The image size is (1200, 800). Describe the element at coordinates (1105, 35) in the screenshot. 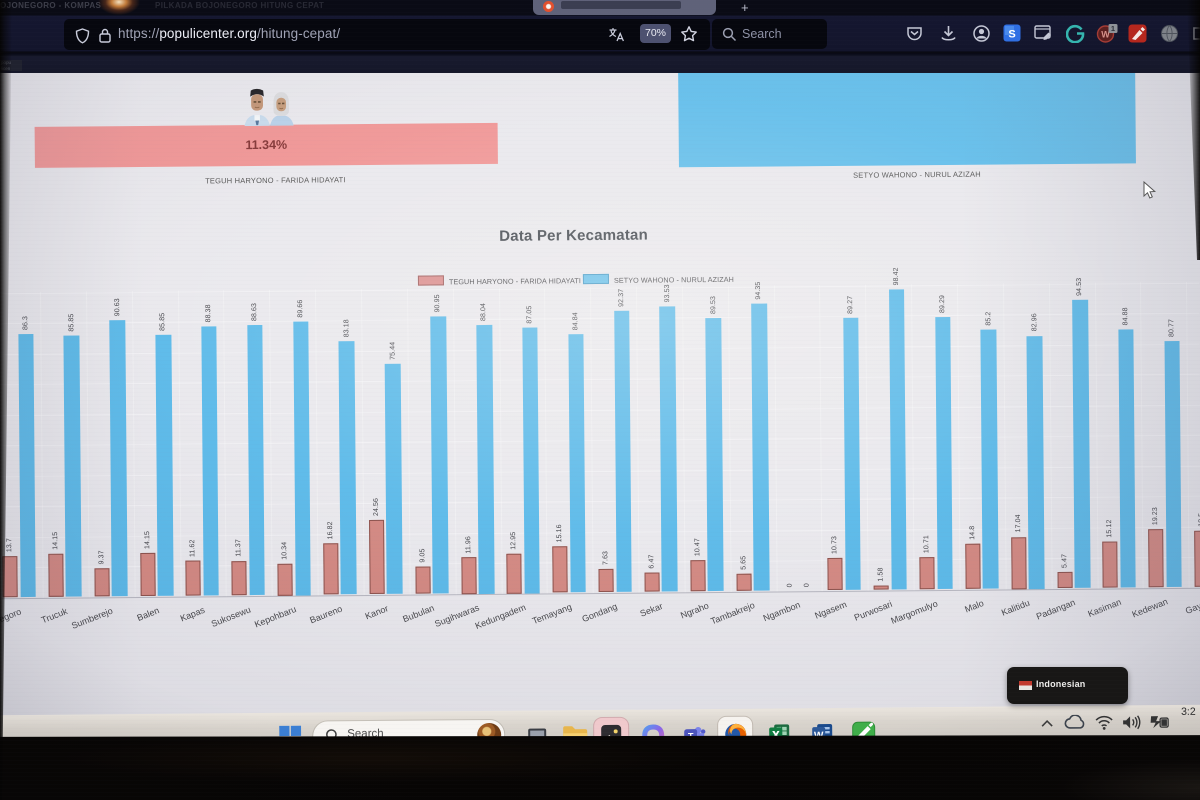

I see `svg-text: W` at that location.